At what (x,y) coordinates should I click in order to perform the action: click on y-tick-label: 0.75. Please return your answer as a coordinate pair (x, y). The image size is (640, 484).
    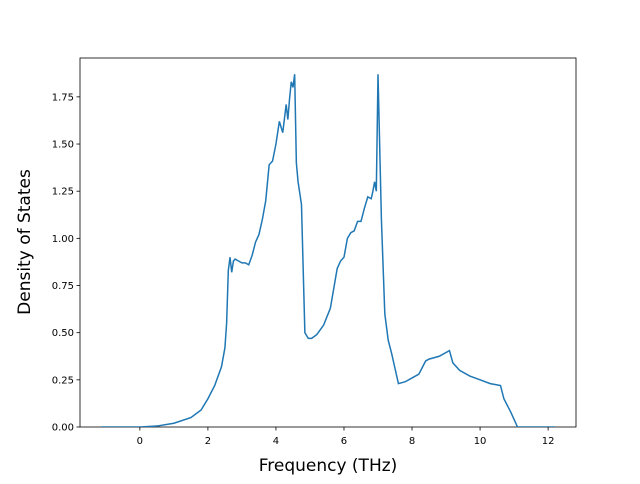
    Looking at the image, I should click on (63, 286).